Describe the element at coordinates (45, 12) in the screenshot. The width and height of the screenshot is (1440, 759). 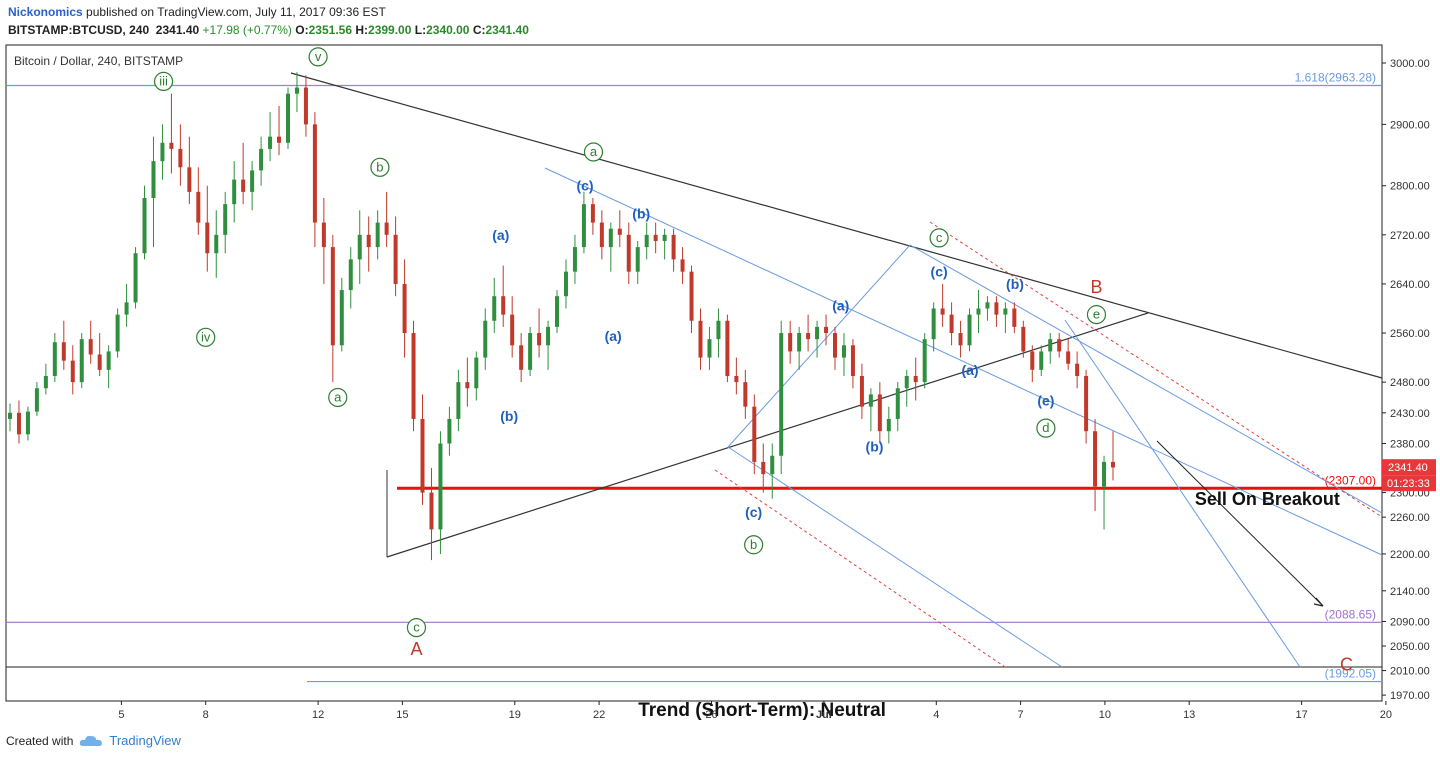
I see `author-link: Nickonomics` at that location.